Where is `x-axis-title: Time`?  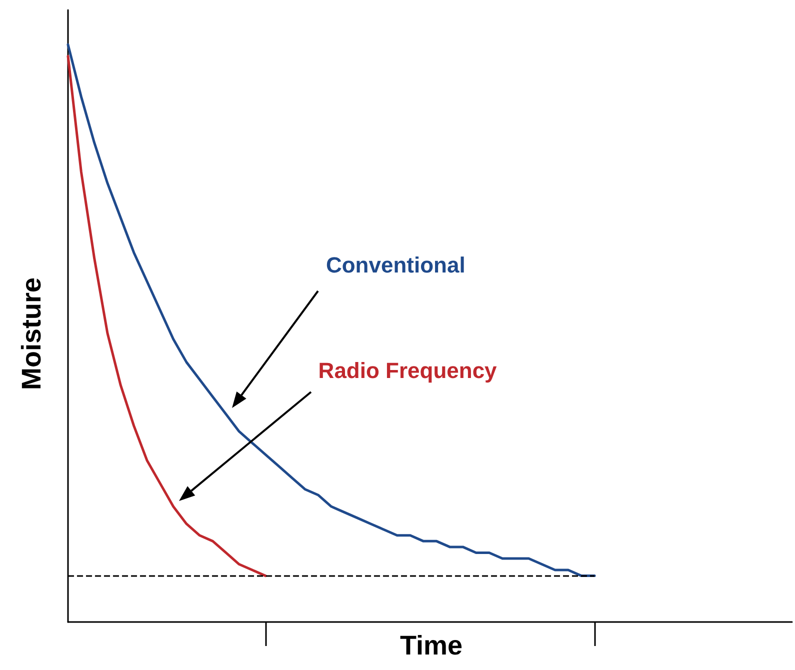
x-axis-title: Time is located at coordinates (431, 645).